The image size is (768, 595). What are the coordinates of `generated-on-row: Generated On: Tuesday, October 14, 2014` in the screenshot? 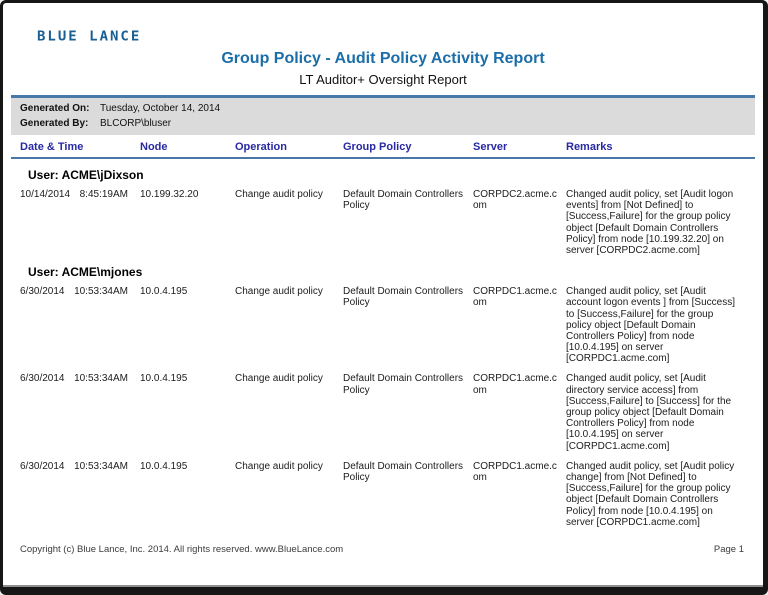 It's located at (383, 108).